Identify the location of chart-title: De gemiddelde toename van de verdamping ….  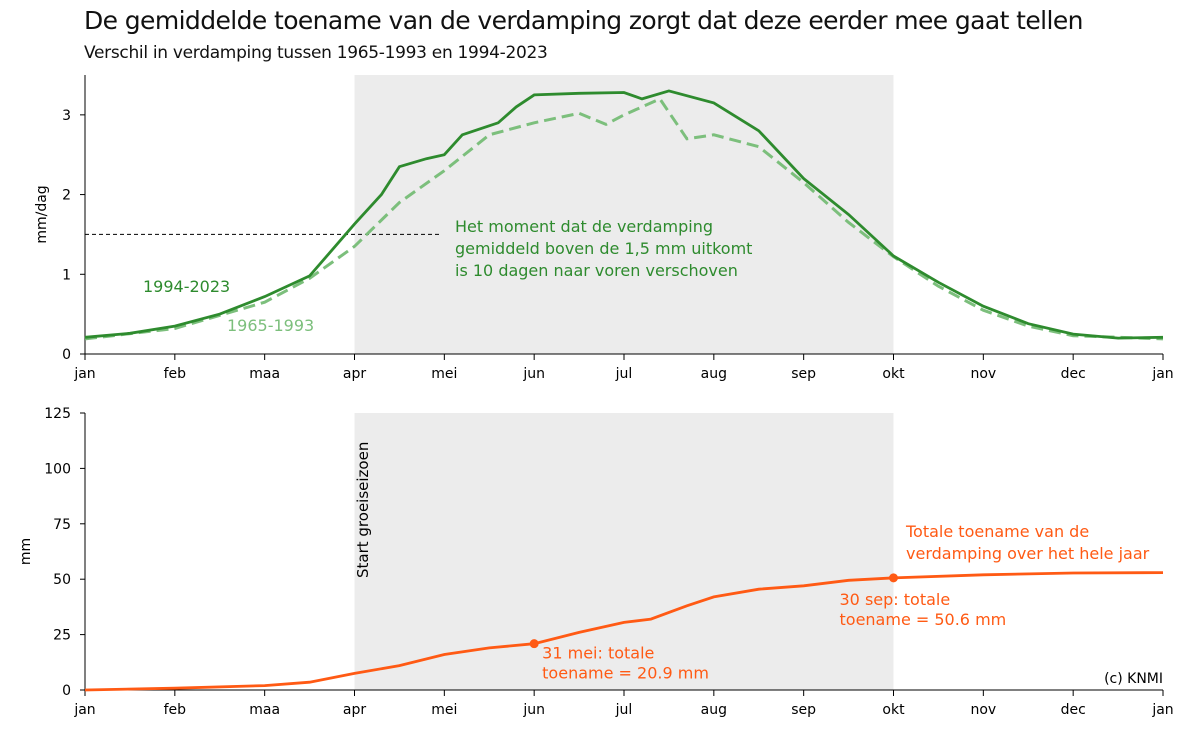
(583, 20).